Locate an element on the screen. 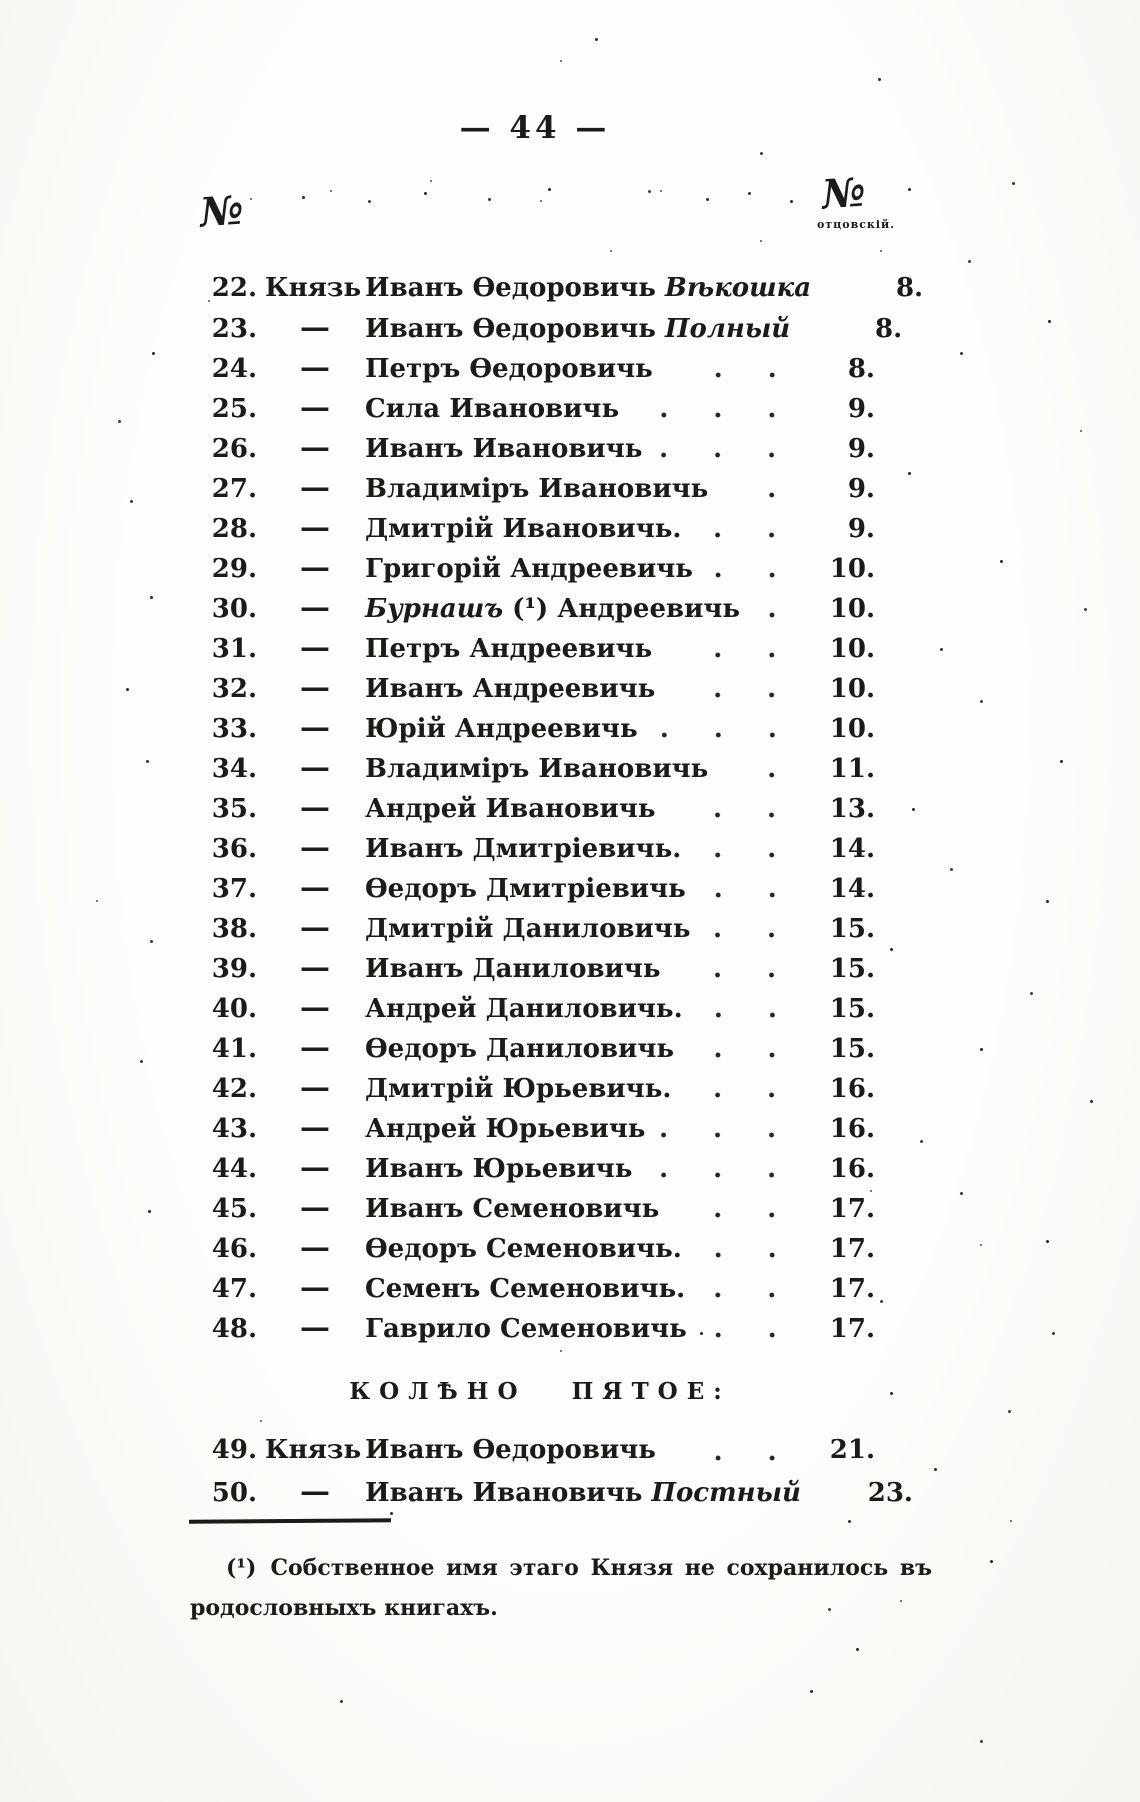  index-row: 24. — Петръ Ѳедоровичь 8. is located at coordinates (570, 368).